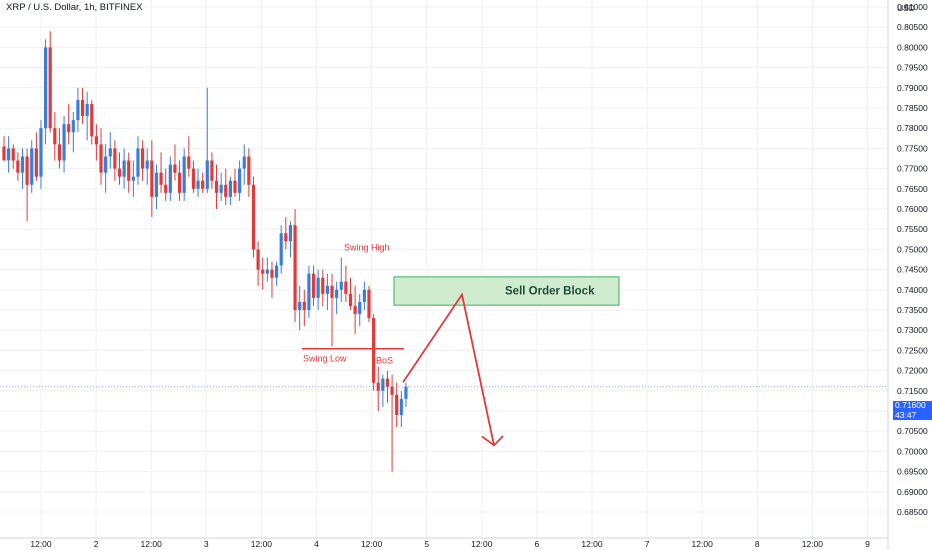 The image size is (932, 550). What do you see at coordinates (537, 544) in the screenshot?
I see `time-tick-label: 6` at bounding box center [537, 544].